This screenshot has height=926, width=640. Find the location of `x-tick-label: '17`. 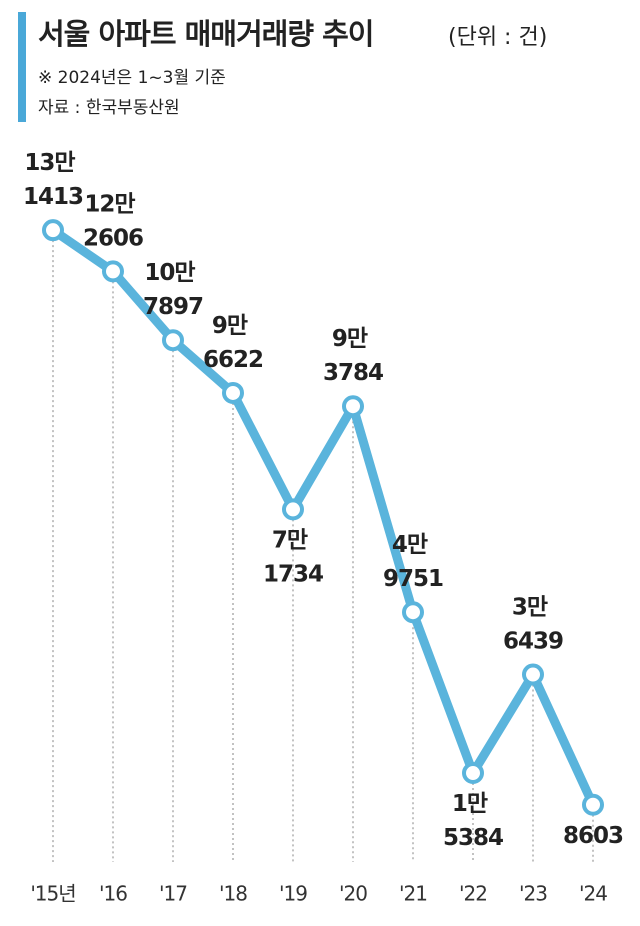

x-tick-label: '17 is located at coordinates (173, 894).